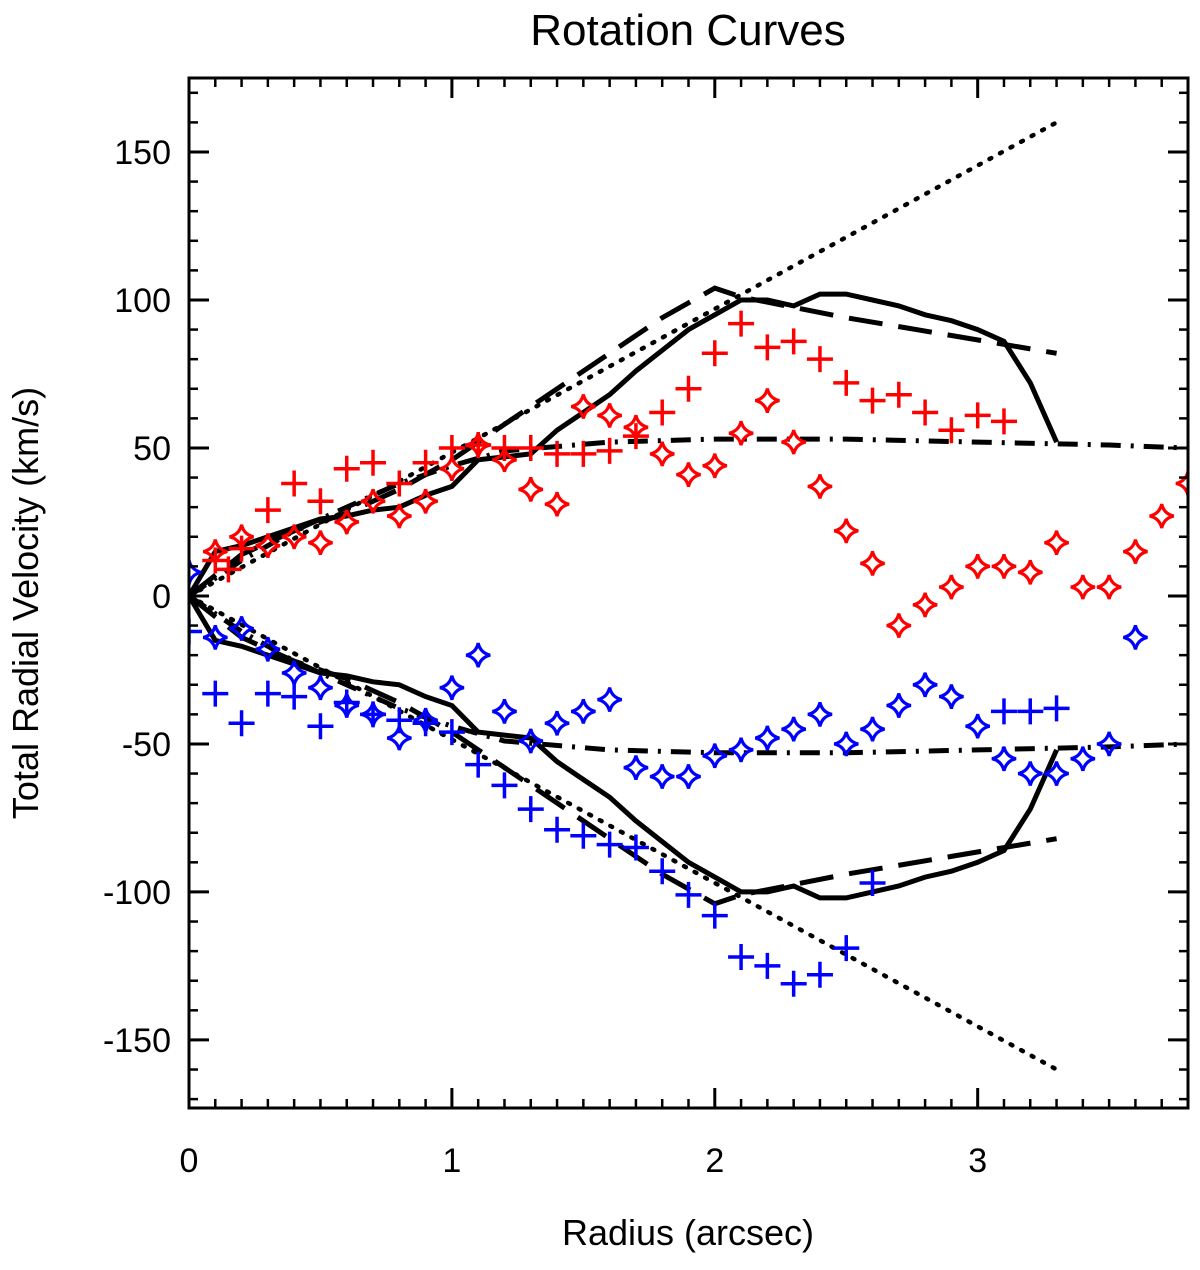 Image resolution: width=1200 pixels, height=1270 pixels. Describe the element at coordinates (714, 1161) in the screenshot. I see `x-tick-label: 2` at that location.